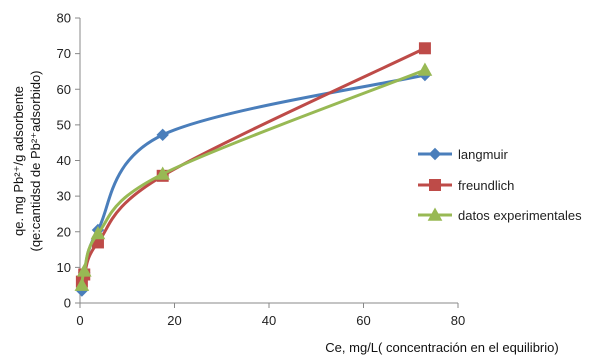 This screenshot has height=355, width=603. I want to click on legend-label: datos experimentales, so click(520, 215).